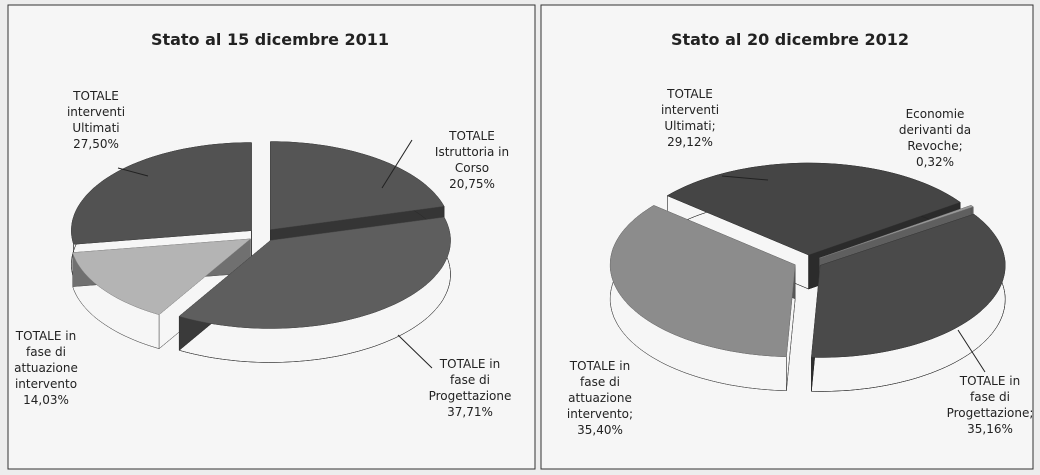 Image resolution: width=1040 pixels, height=475 pixels. What do you see at coordinates (600, 390) in the screenshot?
I see `slice-label: TOTALE in fase di attuazione intervento;` at bounding box center [600, 390].